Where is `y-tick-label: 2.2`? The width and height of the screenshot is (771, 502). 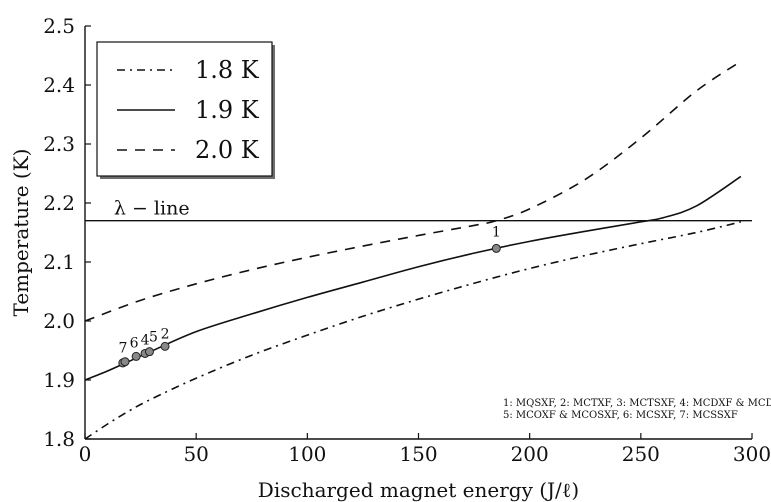
y-tick-label: 2.2 is located at coordinates (59, 203).